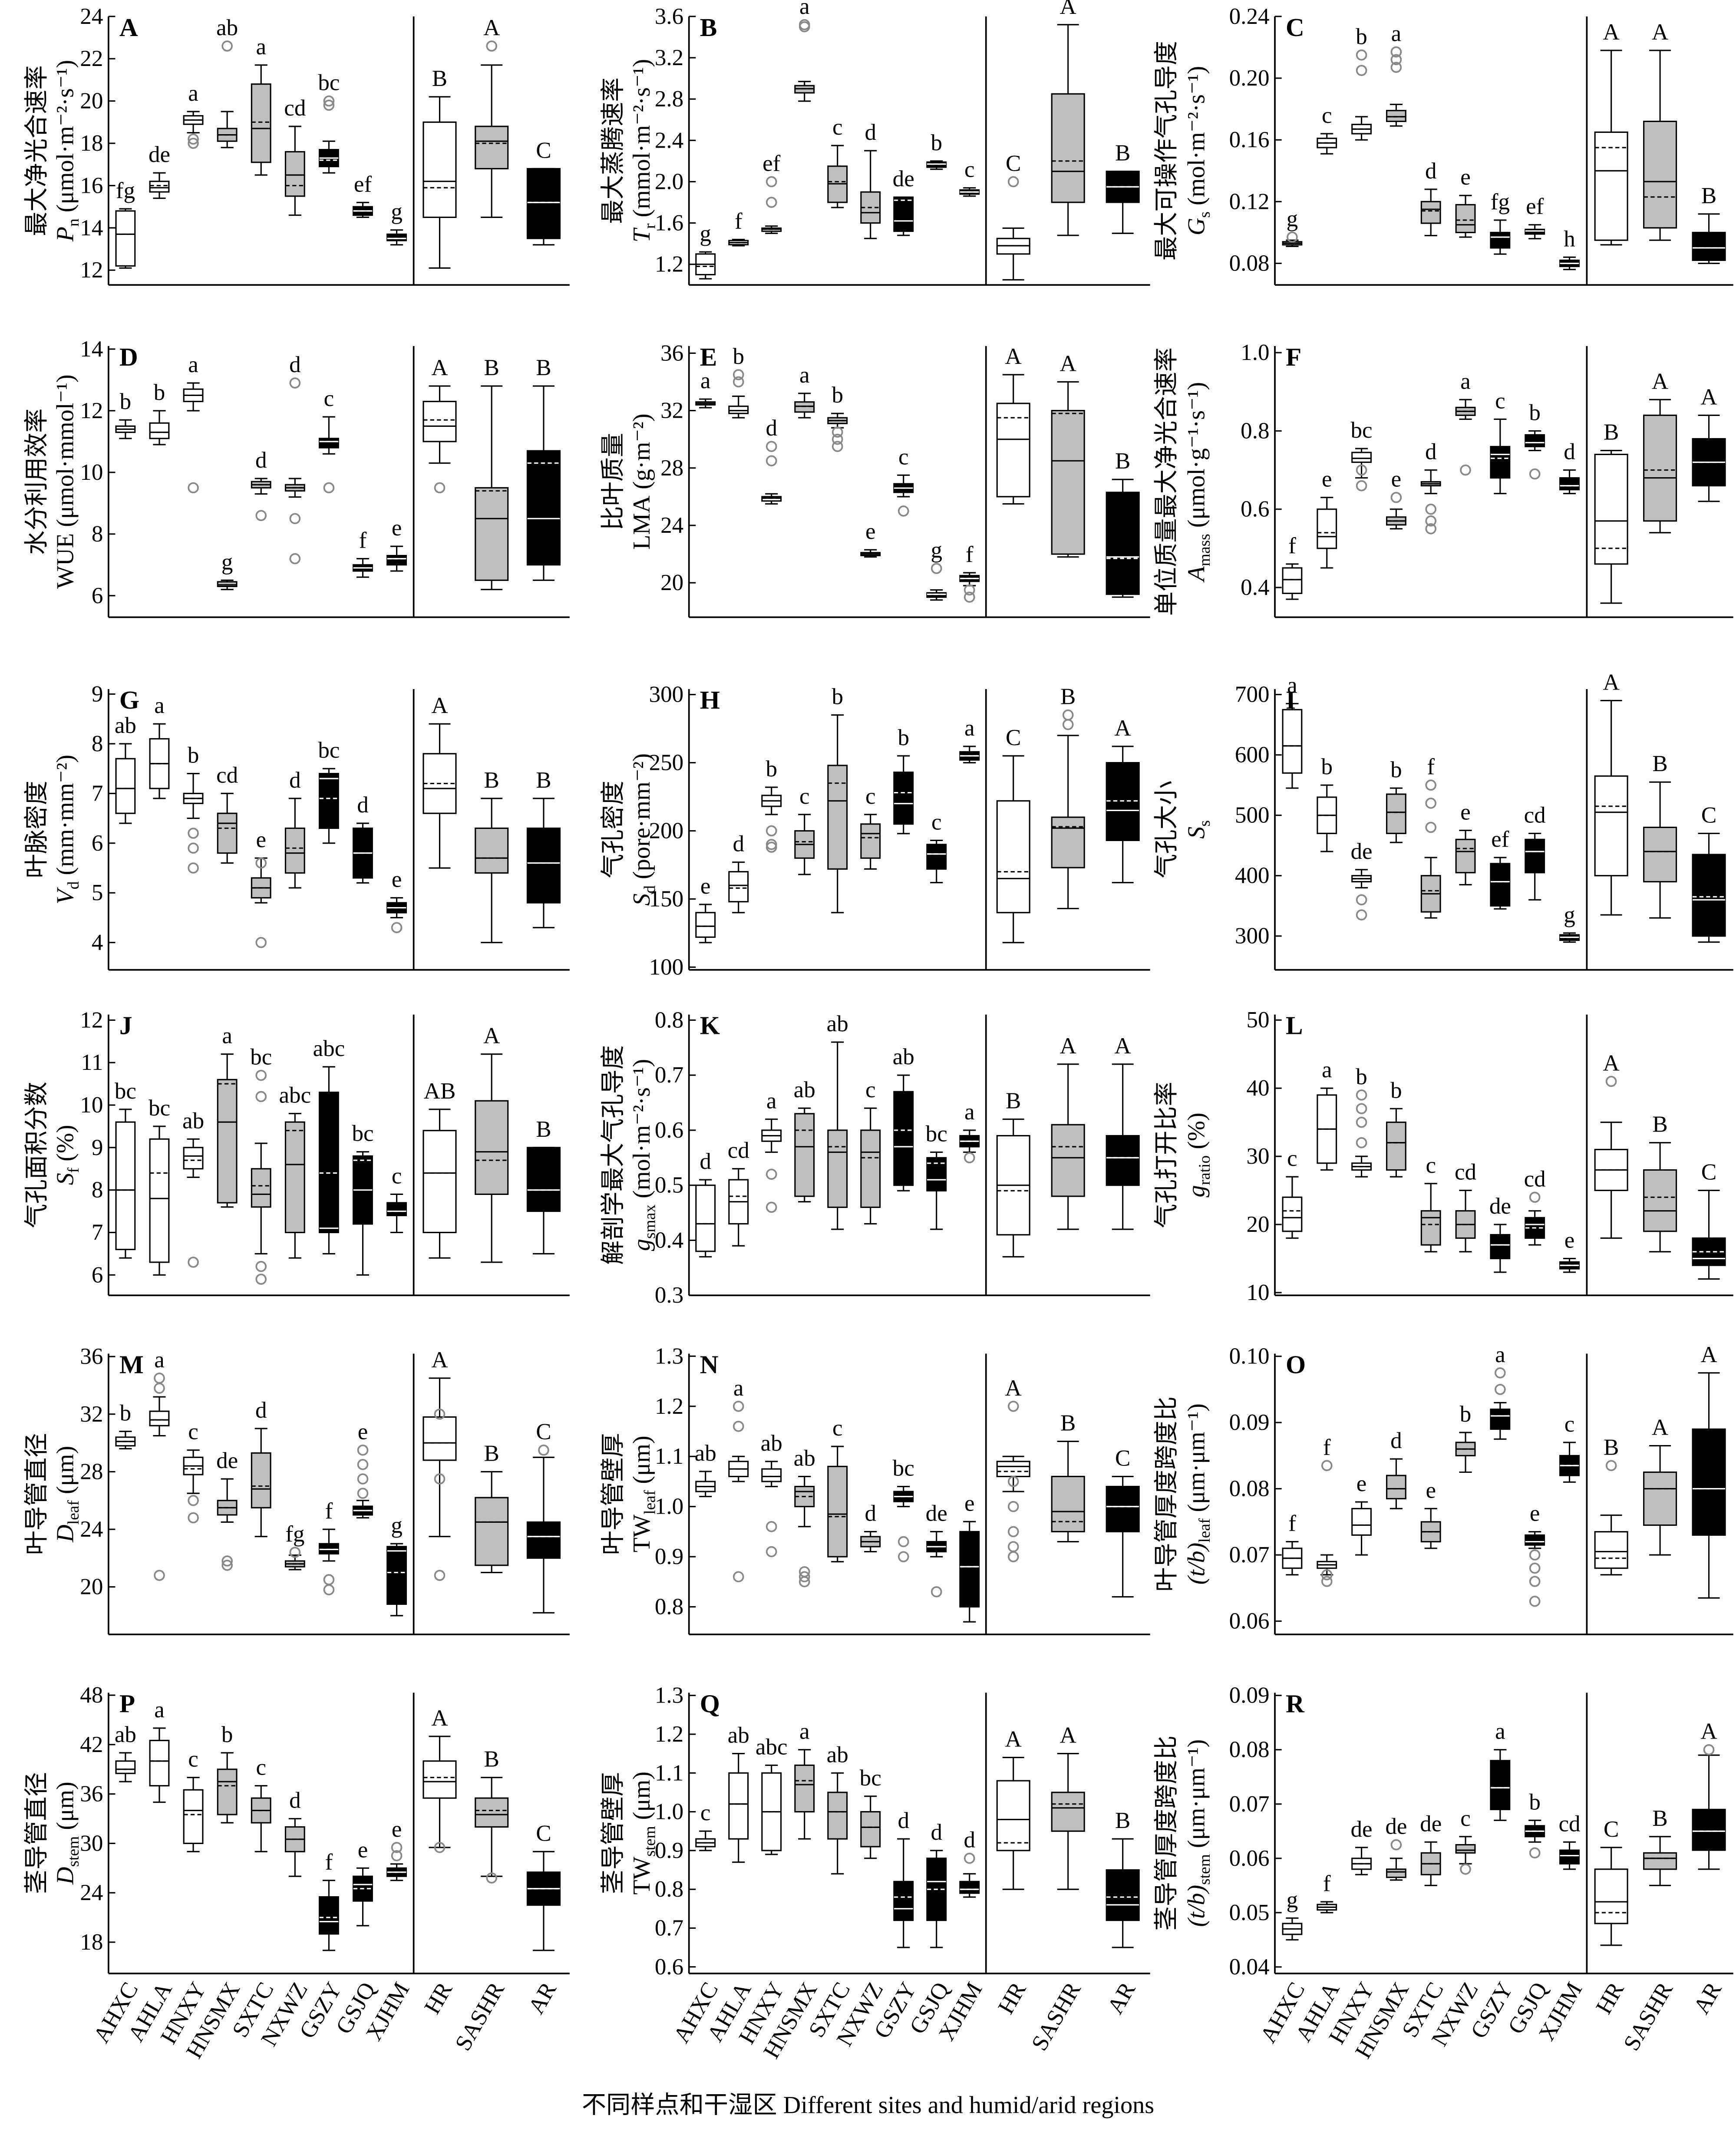 The image size is (1736, 2135). Describe the element at coordinates (1196, 1564) in the screenshot. I see `symbol-main: (t/b)` at that location.